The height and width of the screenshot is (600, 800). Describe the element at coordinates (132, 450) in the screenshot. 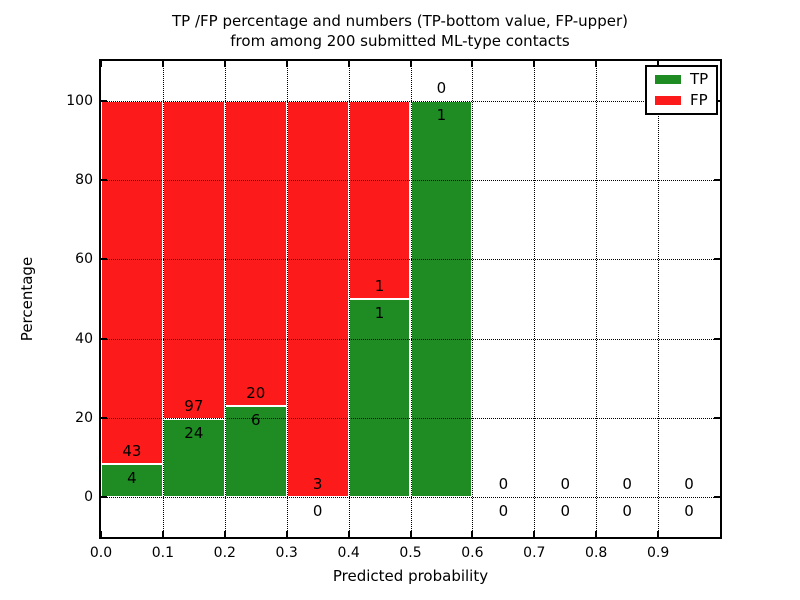

I see `fp-count-label: 43` at that location.